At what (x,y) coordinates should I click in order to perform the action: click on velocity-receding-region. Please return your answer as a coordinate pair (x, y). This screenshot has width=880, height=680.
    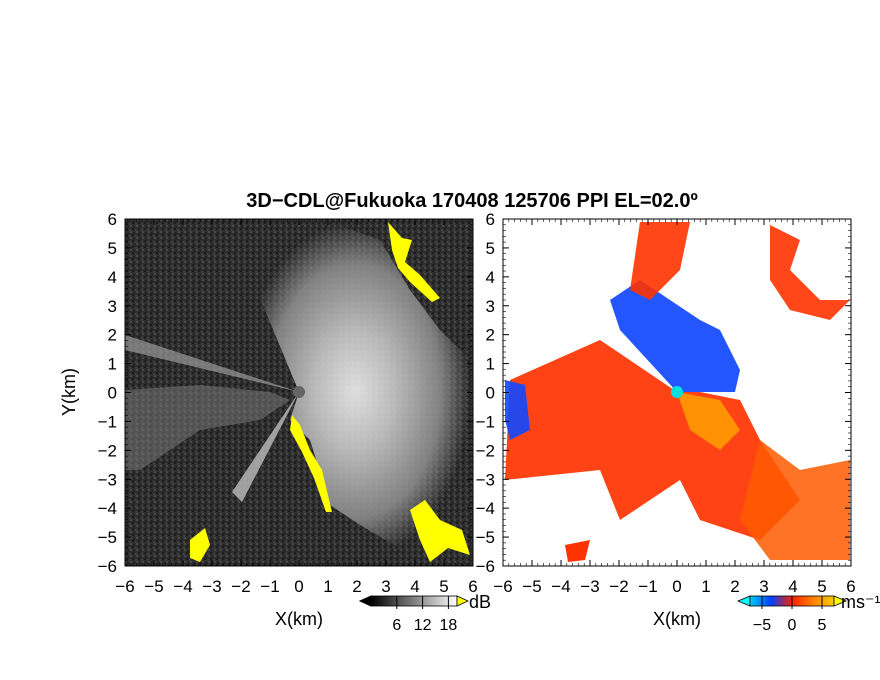
    Looking at the image, I should click on (652, 440).